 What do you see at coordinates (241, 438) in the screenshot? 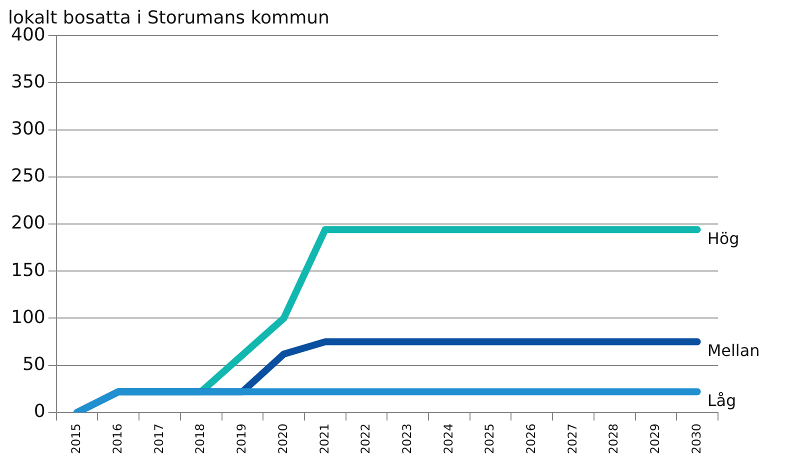
I see `x-tick-label: 2019` at bounding box center [241, 438].